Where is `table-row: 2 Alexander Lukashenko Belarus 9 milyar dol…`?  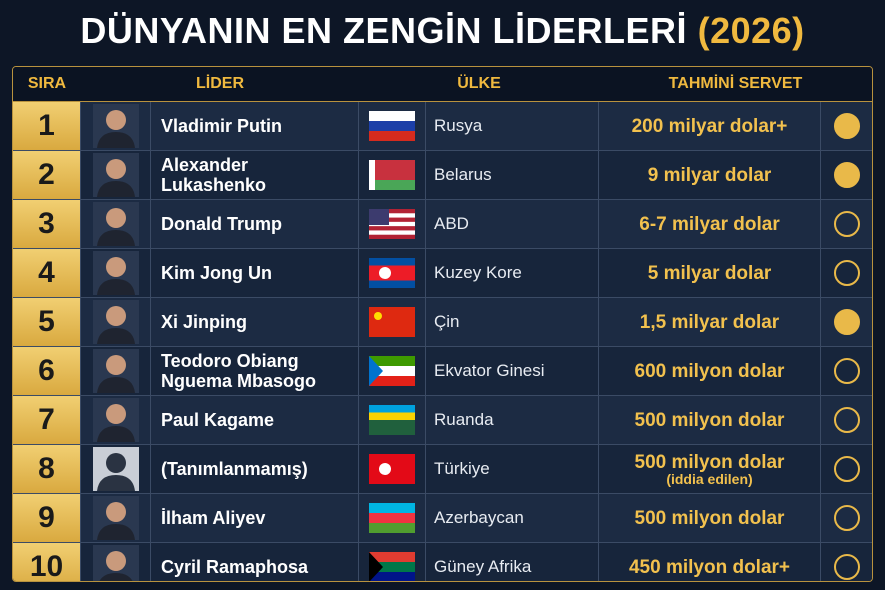
table-row: 2 Alexander Lukashenko Belarus 9 milyar dol… is located at coordinates (442, 175).